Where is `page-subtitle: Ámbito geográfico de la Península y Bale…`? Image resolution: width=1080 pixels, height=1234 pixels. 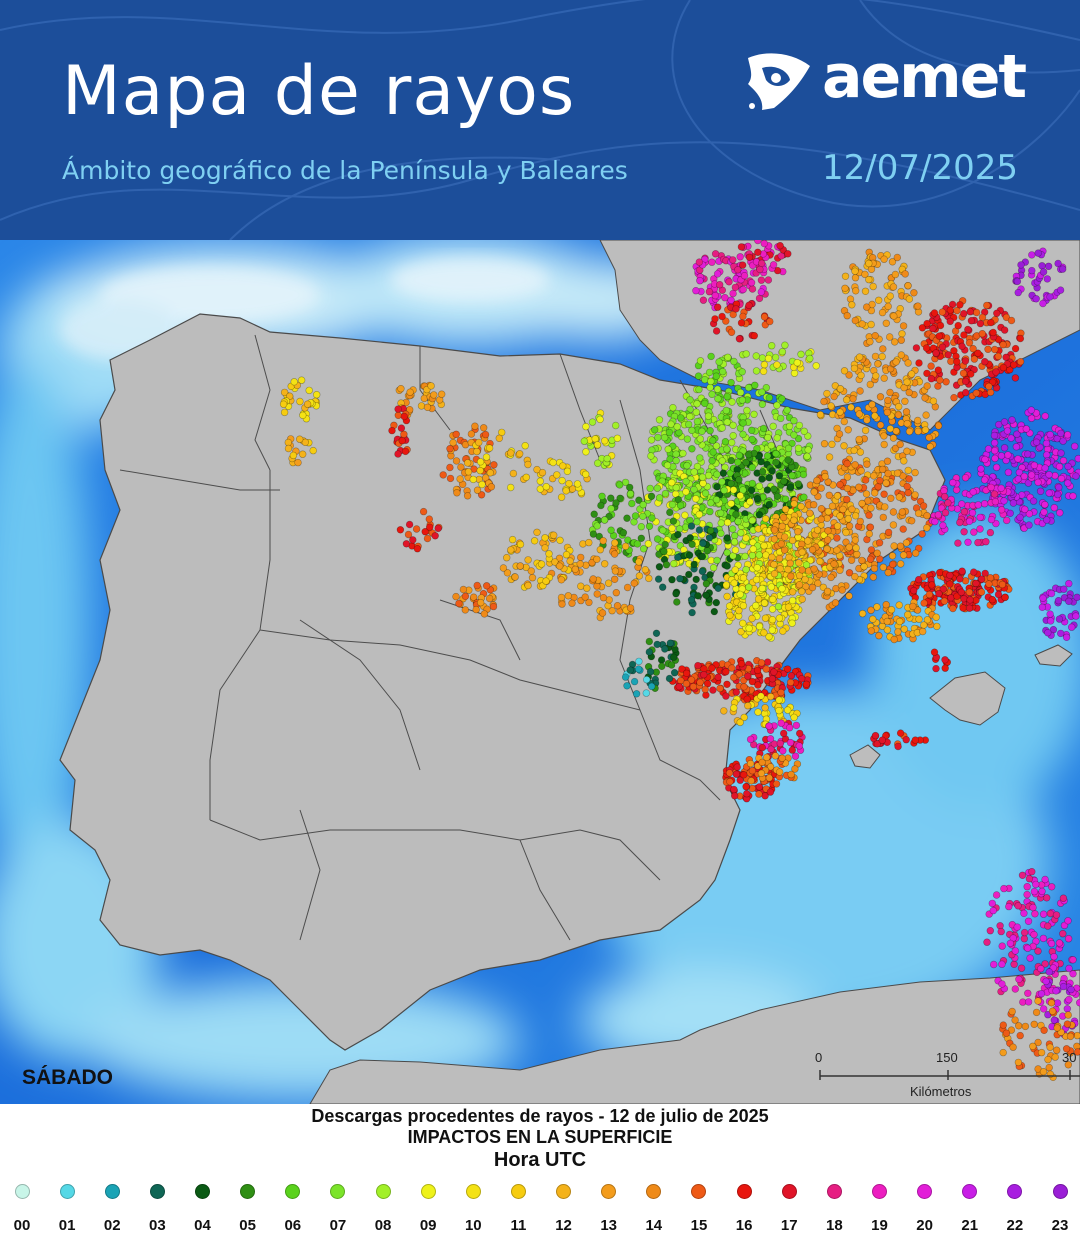 page-subtitle: Ámbito geográfico de la Península y Bale… is located at coordinates (345, 170).